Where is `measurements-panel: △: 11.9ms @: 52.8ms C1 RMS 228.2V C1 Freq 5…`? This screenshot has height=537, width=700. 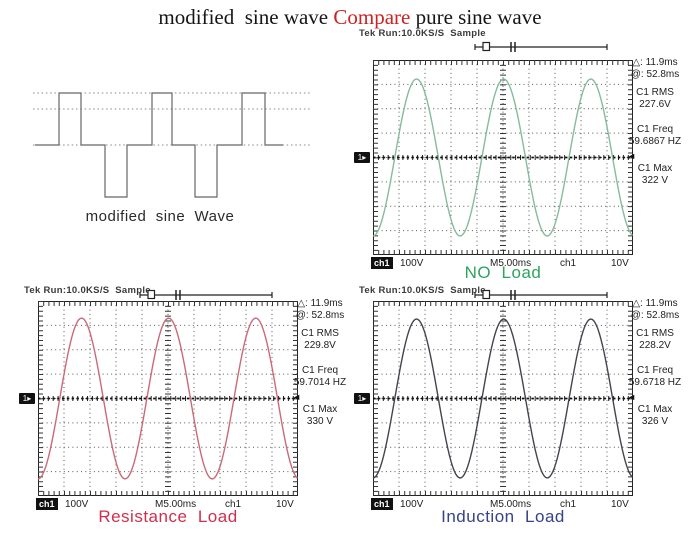
measurements-panel: △: 11.9ms @: 52.8ms C1 RMS 228.2V C1 Freq 5… is located at coordinates (655, 363).